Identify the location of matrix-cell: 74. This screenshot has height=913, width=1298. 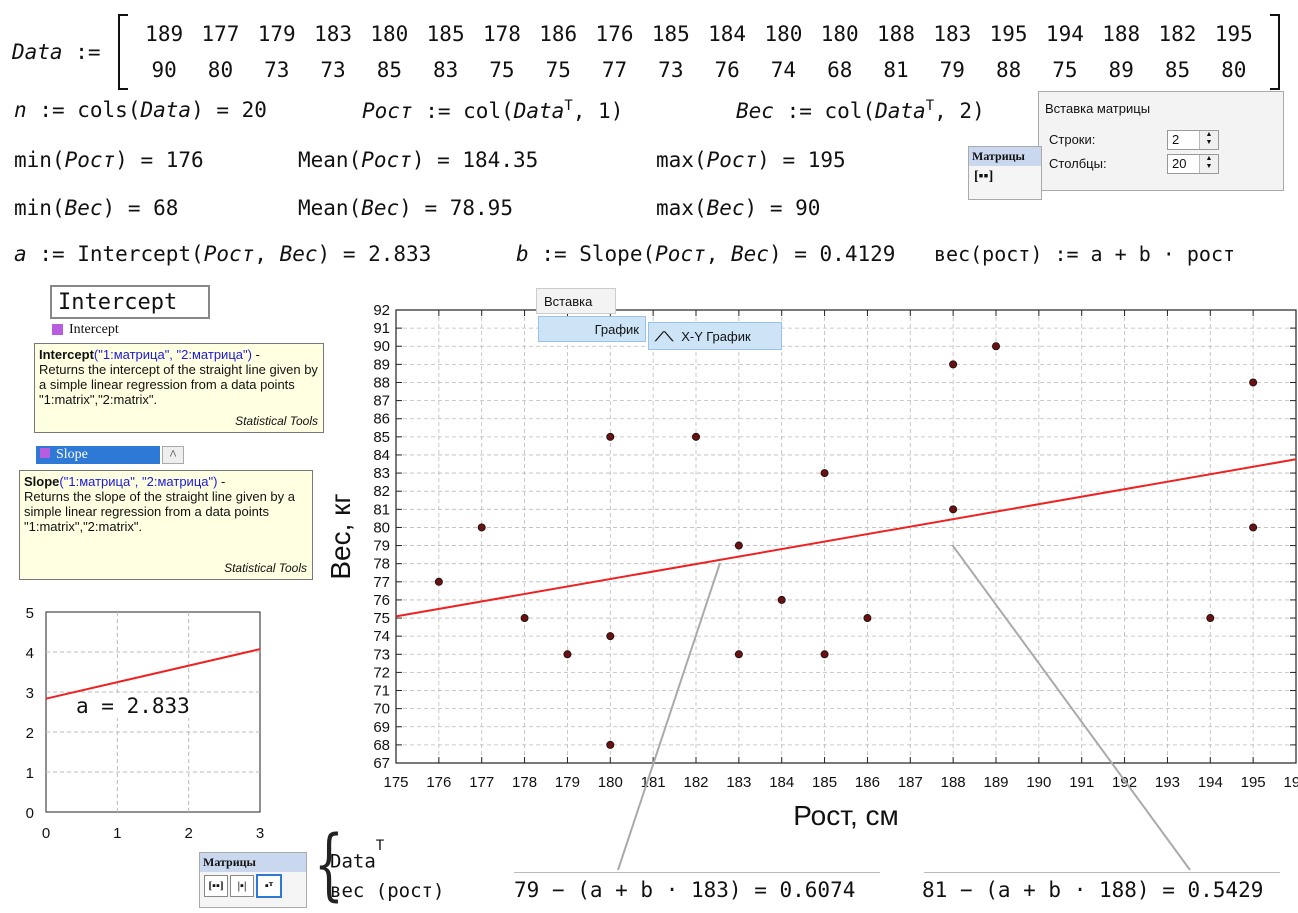
(783, 70).